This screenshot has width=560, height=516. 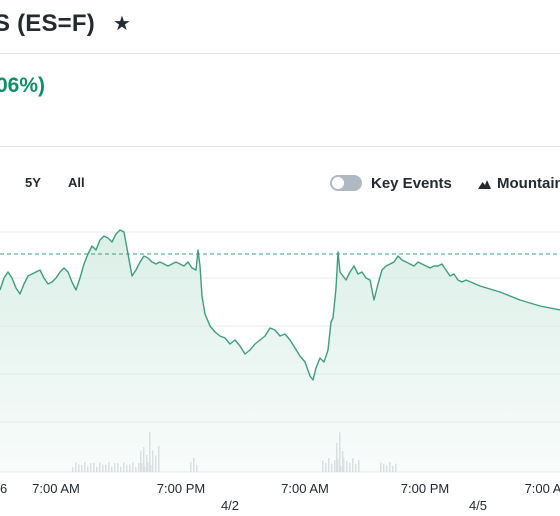 What do you see at coordinates (3, 488) in the screenshot?
I see `x-tick-label: 6` at bounding box center [3, 488].